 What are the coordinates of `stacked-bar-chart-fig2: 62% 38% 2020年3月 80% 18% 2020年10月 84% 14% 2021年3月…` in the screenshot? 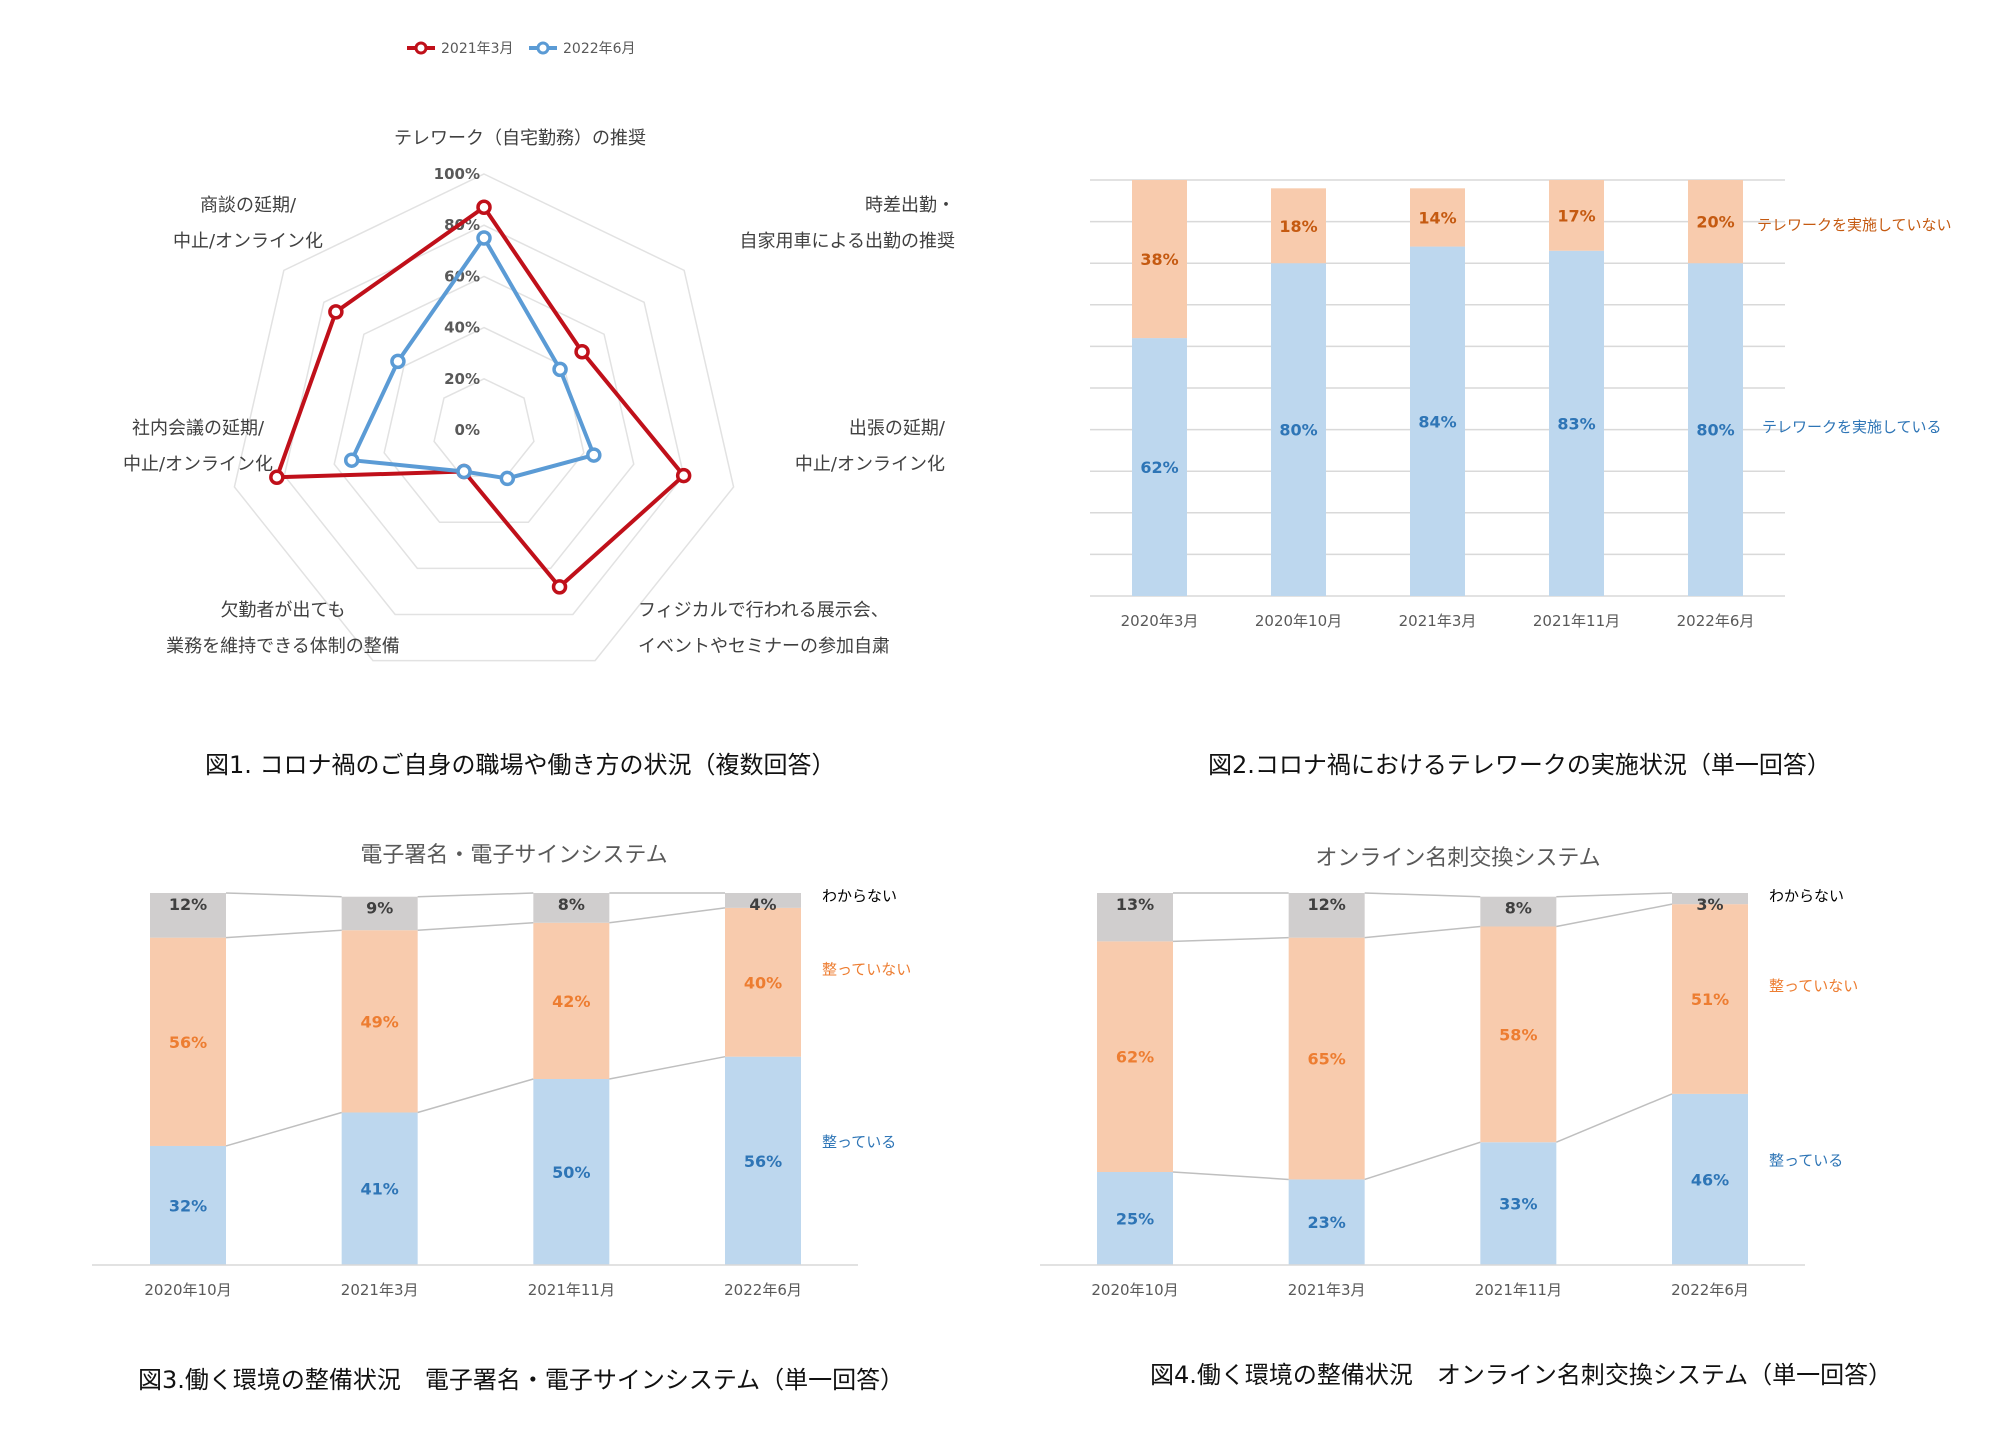 It's located at (1521, 404).